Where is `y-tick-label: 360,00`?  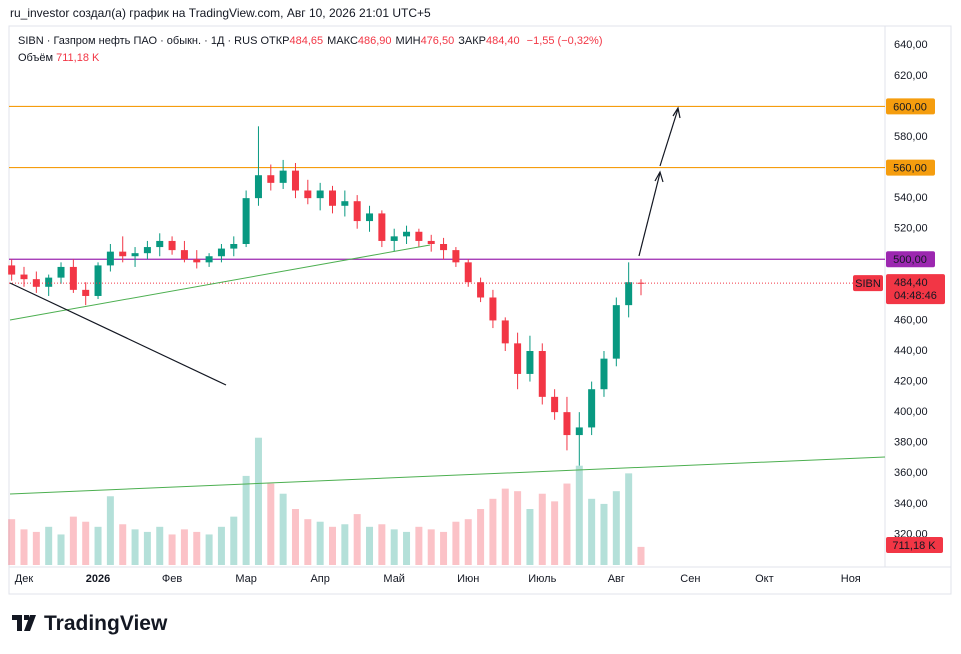
y-tick-label: 360,00 is located at coordinates (911, 473).